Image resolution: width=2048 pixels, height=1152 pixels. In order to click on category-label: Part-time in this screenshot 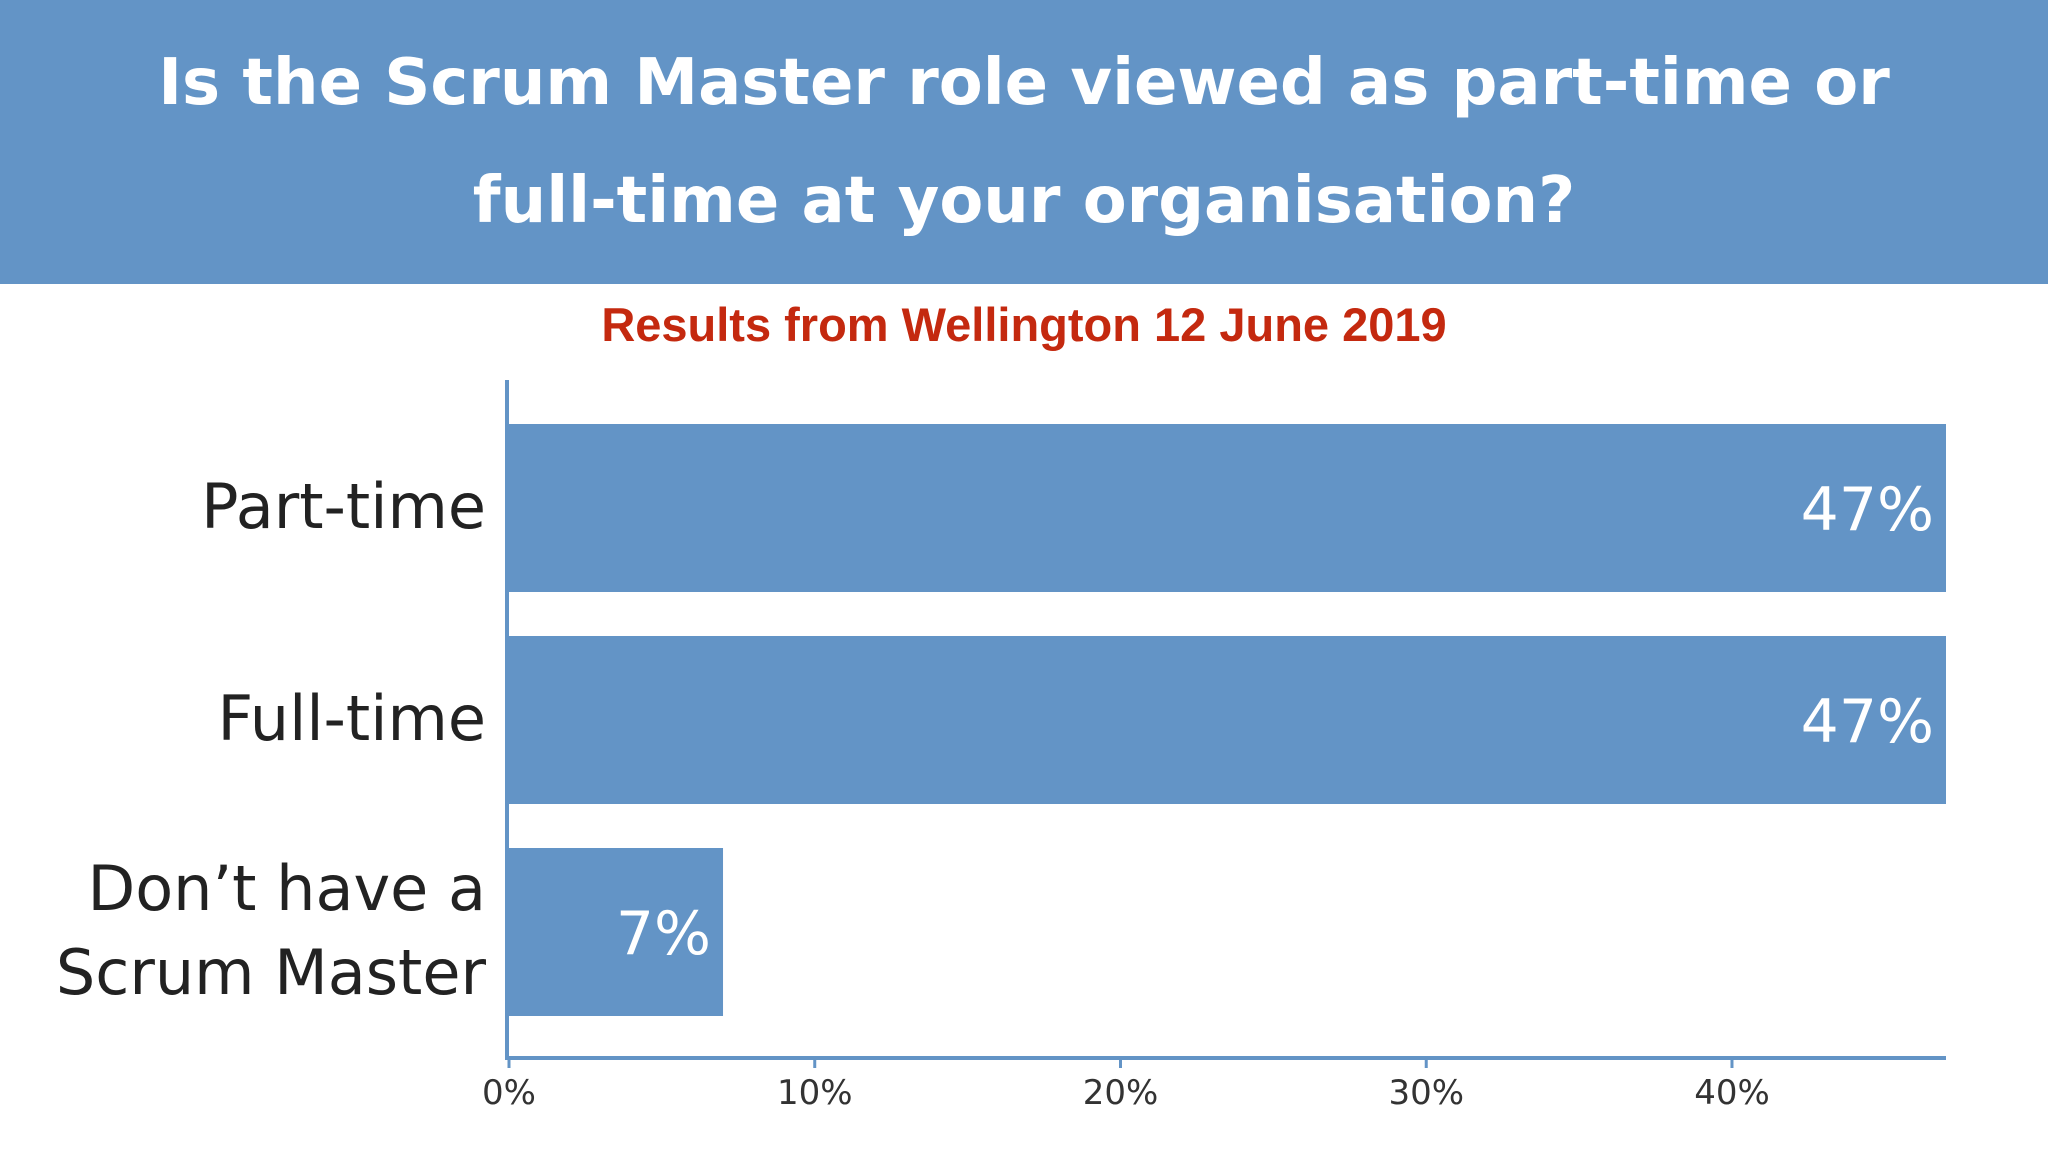, I will do `click(343, 506)`.